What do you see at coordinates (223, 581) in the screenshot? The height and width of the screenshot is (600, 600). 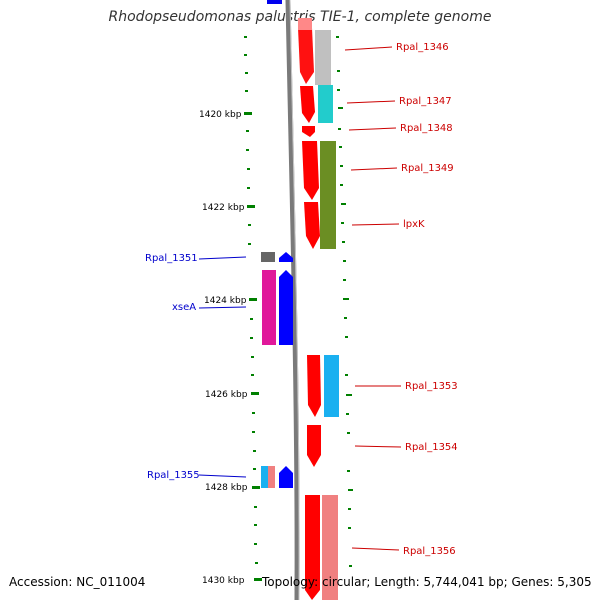 I see `tick-label: 1430 kbp` at bounding box center [223, 581].